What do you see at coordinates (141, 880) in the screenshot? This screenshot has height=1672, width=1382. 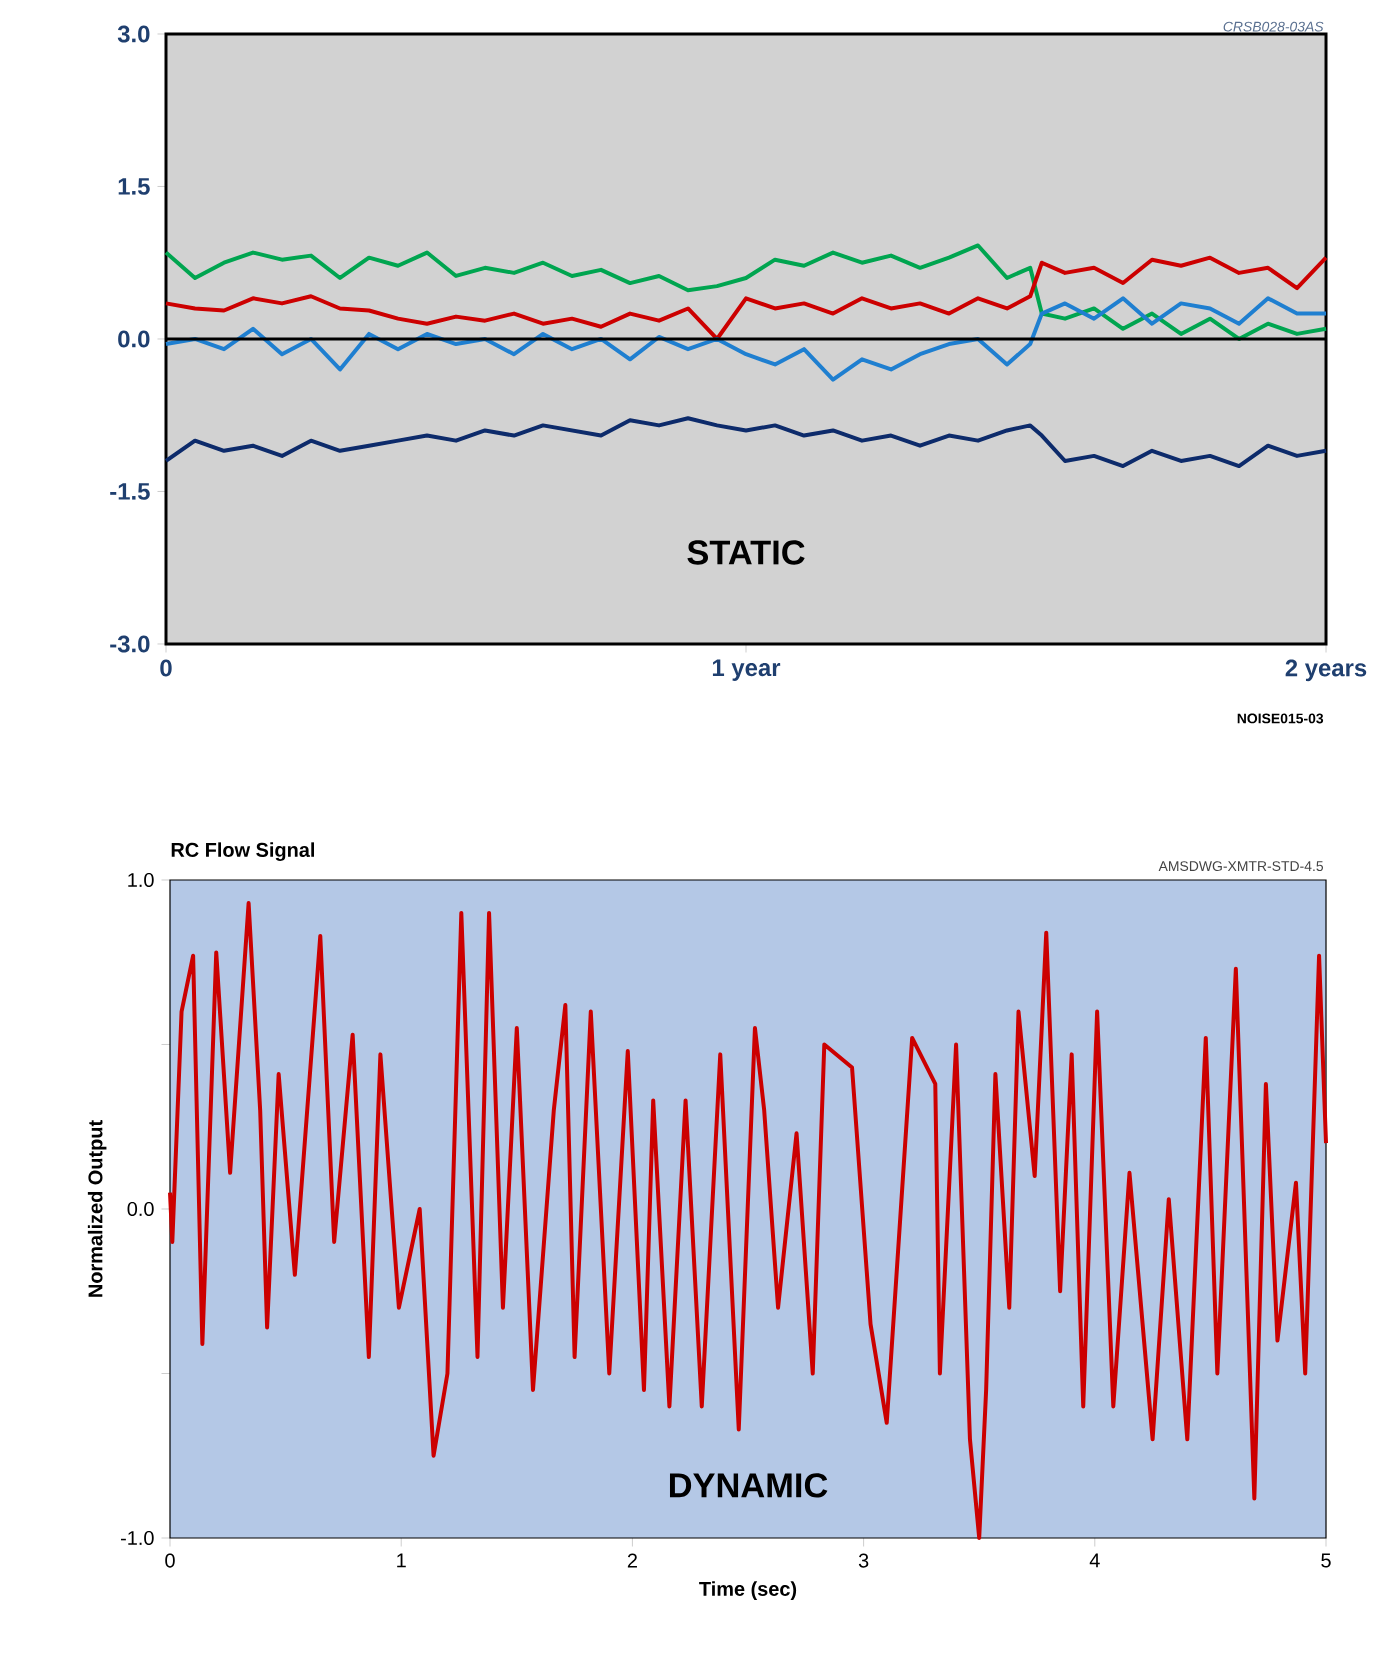 I see `y-tick-label: 1.0` at bounding box center [141, 880].